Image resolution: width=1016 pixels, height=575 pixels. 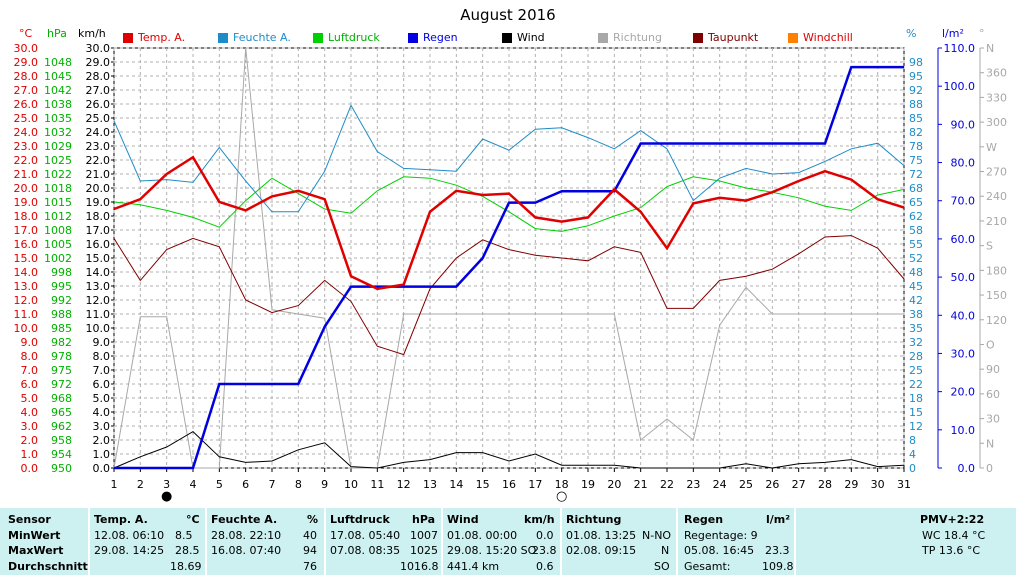 What do you see at coordinates (154, 38) in the screenshot?
I see `legend-item-temp: Temp. A.` at bounding box center [154, 38].